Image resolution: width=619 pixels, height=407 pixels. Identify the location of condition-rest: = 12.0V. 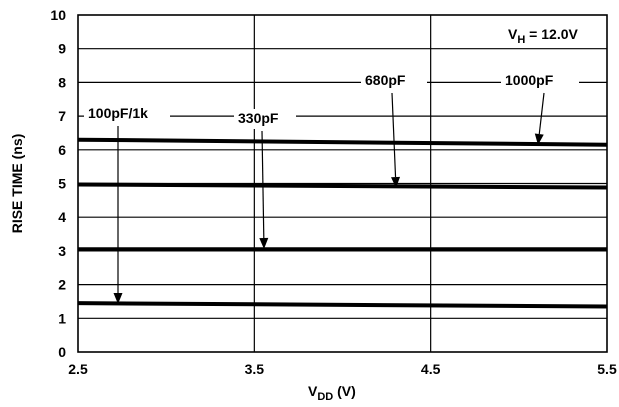
(551, 34).